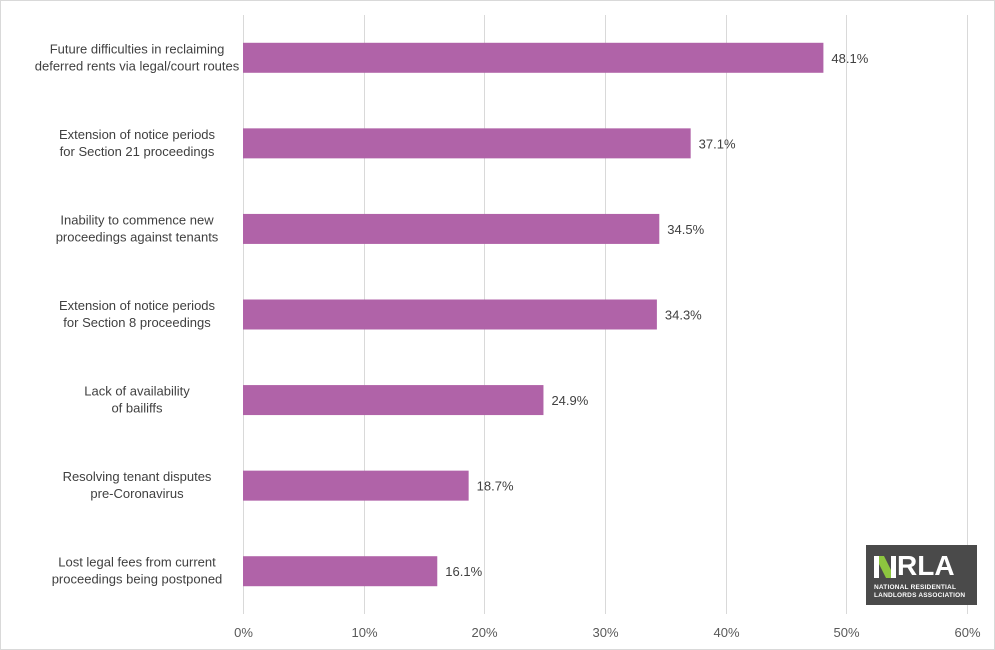  Describe the element at coordinates (846, 632) in the screenshot. I see `x-tick-label: 50%` at that location.